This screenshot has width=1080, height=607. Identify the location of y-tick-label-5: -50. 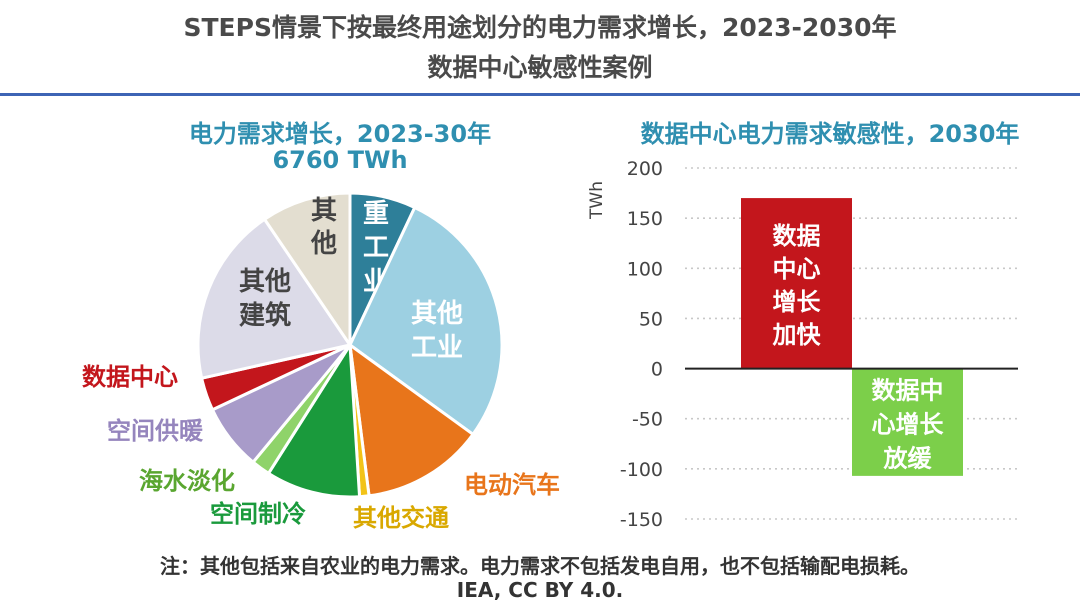
(647, 420).